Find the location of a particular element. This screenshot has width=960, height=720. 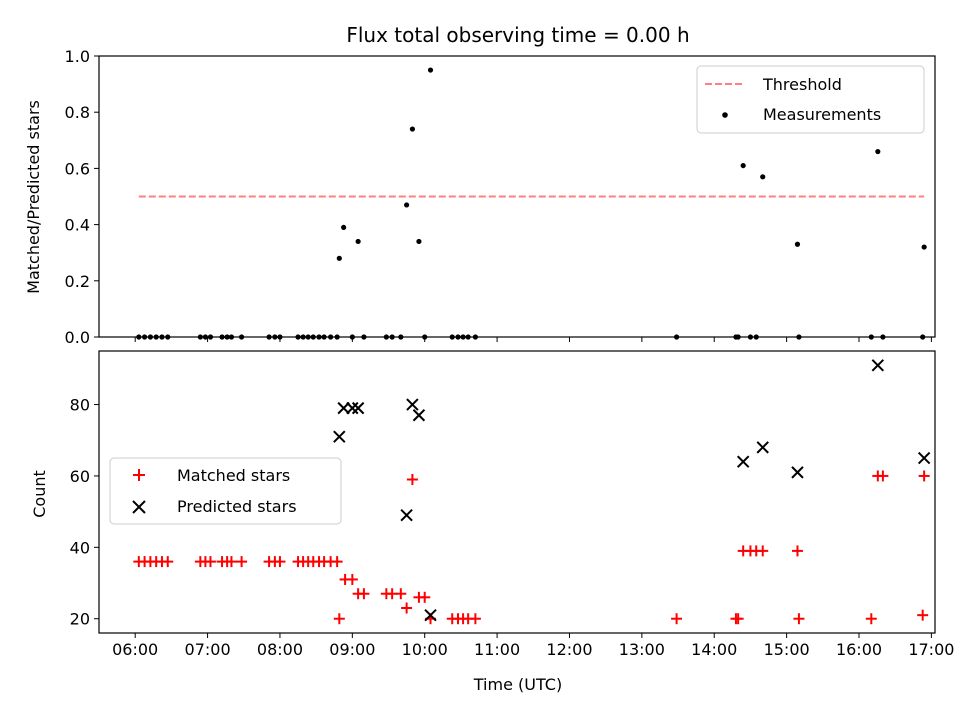

count-x-tick-label: 13:00 is located at coordinates (642, 649).